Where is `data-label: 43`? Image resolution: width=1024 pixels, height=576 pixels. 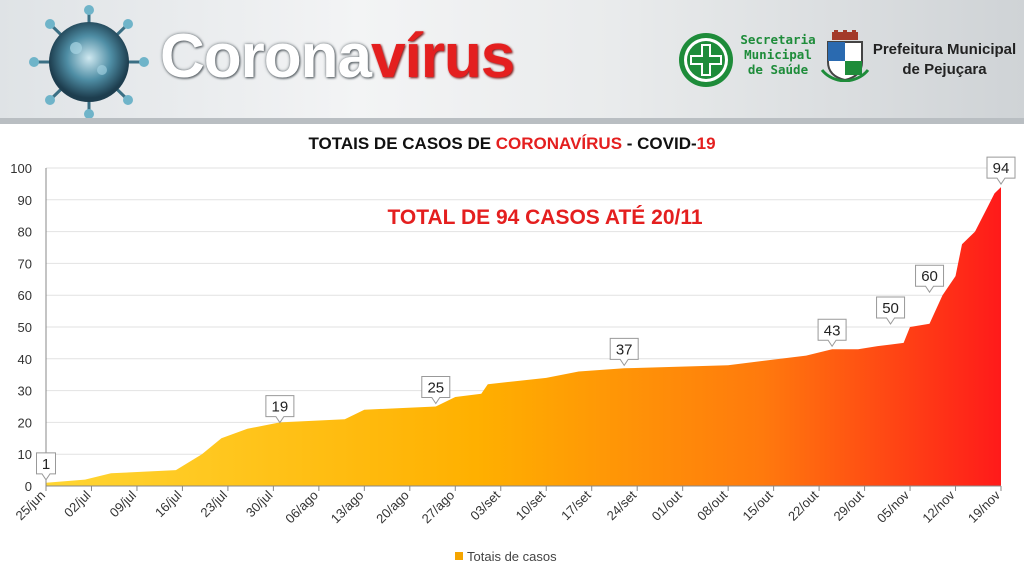
data-label: 43 is located at coordinates (832, 333).